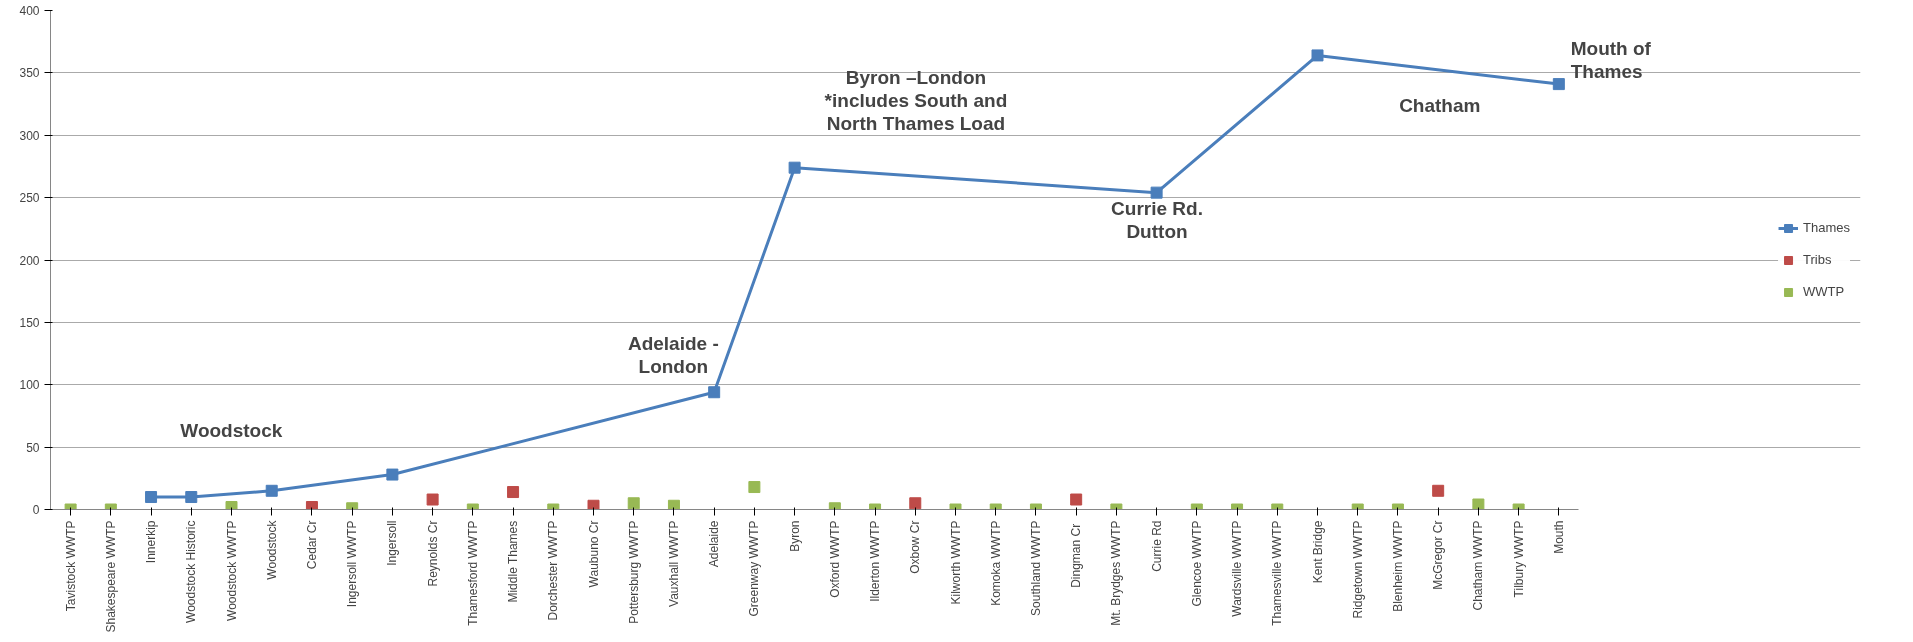 The height and width of the screenshot is (642, 1913). What do you see at coordinates (513, 561) in the screenshot?
I see `x-tick-label: Middle Thames` at bounding box center [513, 561].